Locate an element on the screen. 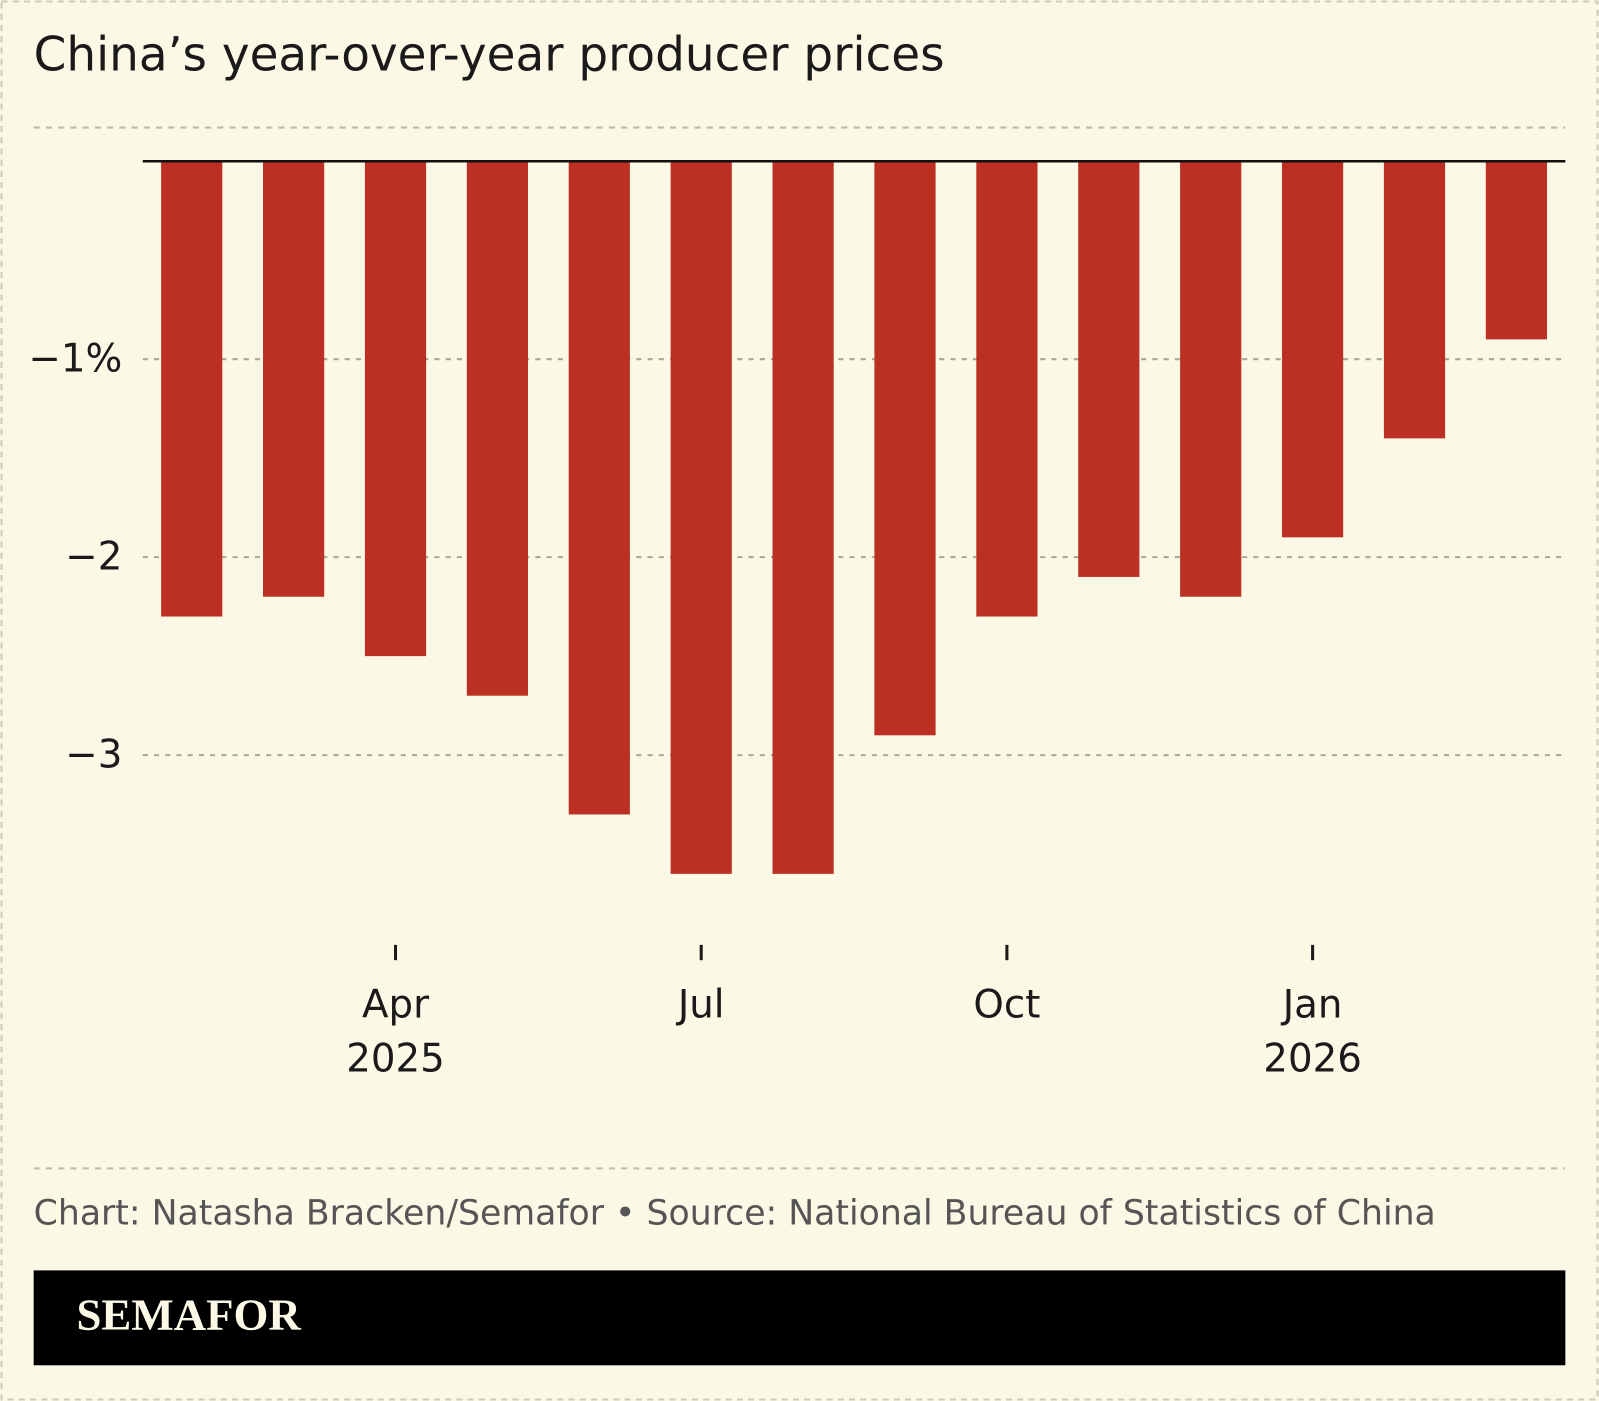  x-tick-label: Jan is located at coordinates (1312, 1005).